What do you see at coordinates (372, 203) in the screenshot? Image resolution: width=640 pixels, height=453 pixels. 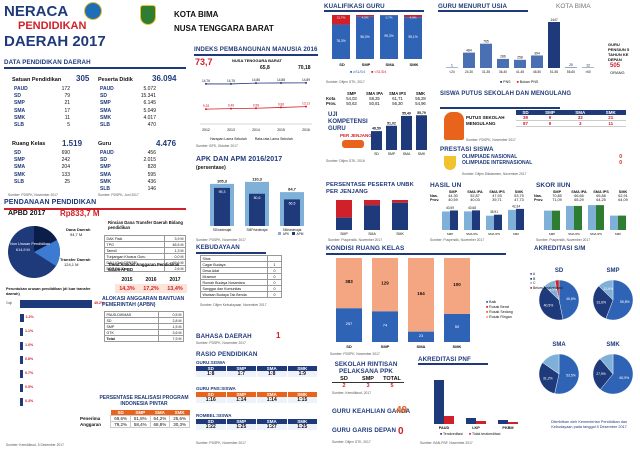 I see `bar-unkp` at bounding box center [372, 203].